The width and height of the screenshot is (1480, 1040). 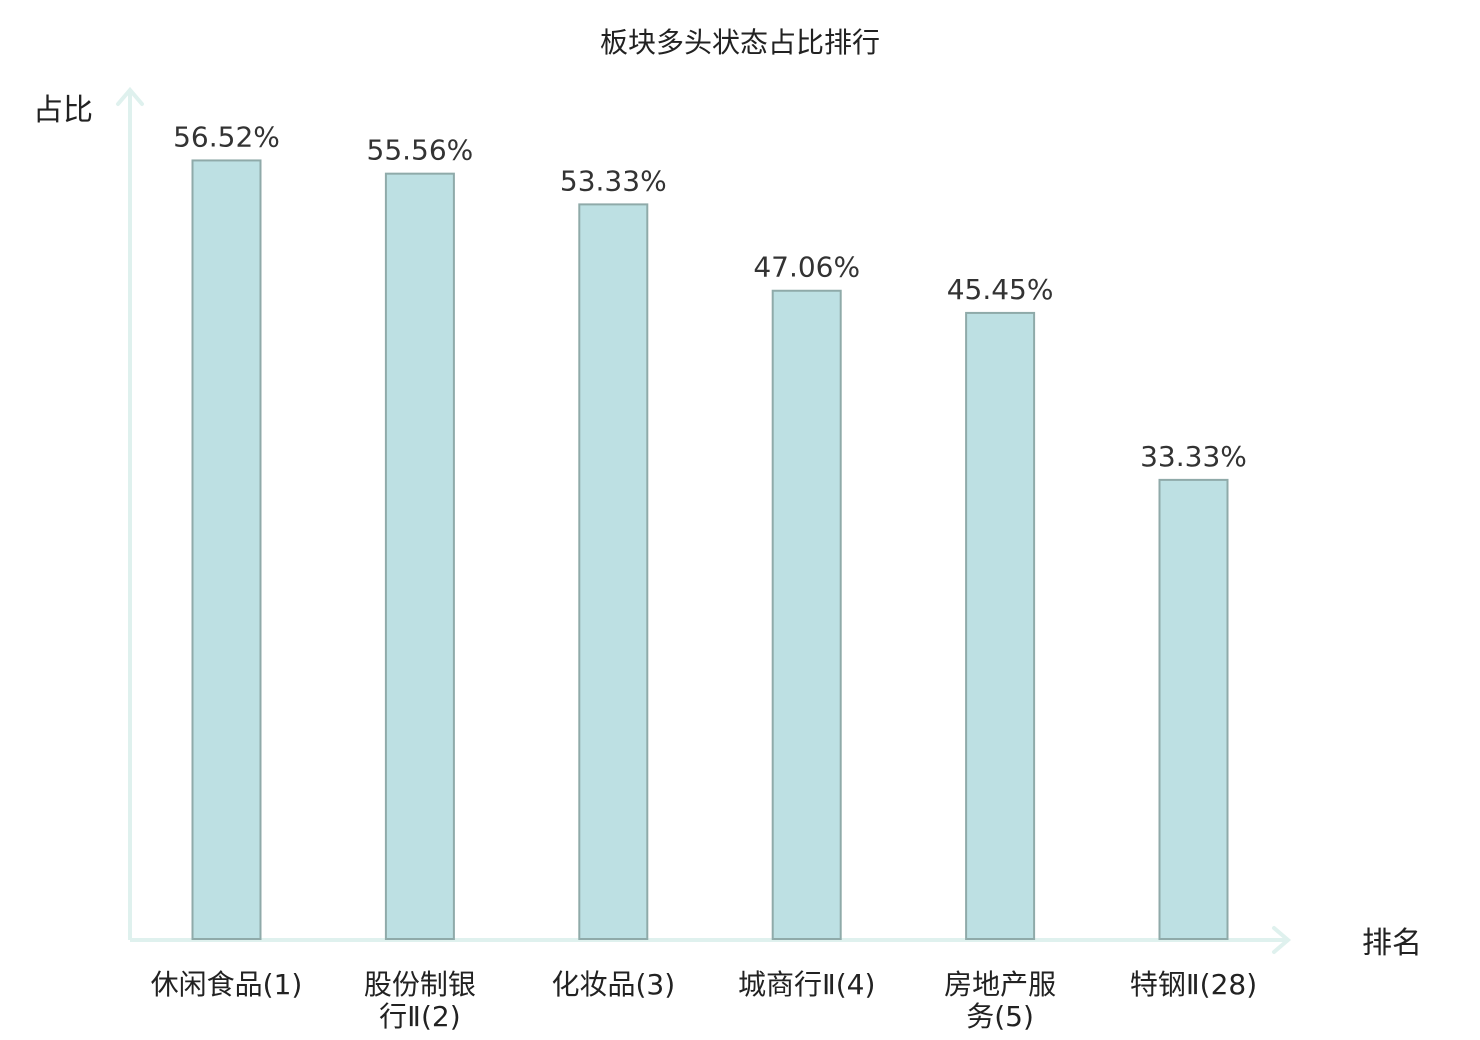 What do you see at coordinates (1282, 940) in the screenshot?
I see `x-axis-arrow-icon` at bounding box center [1282, 940].